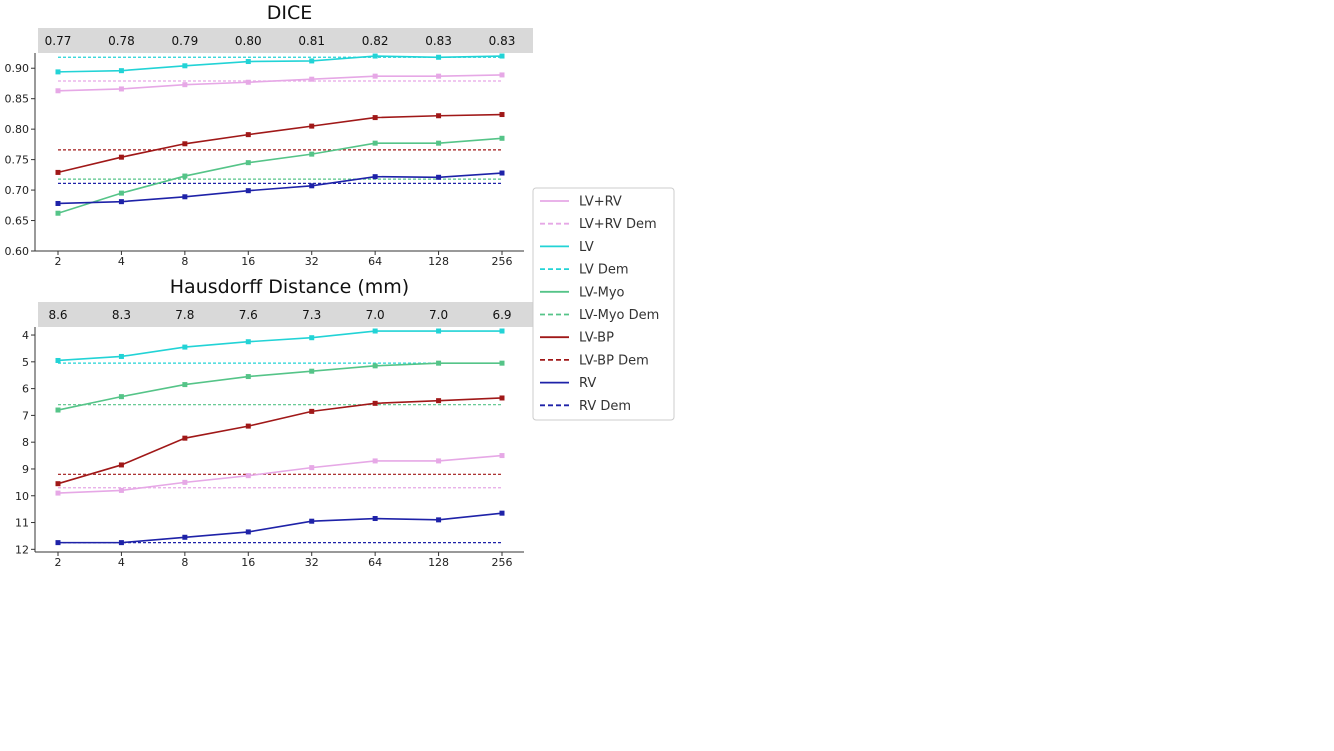 The height and width of the screenshot is (751, 1334). What do you see at coordinates (289, 287) in the screenshot?
I see `chart-title: Hausdorff Distance (mm)` at bounding box center [289, 287].